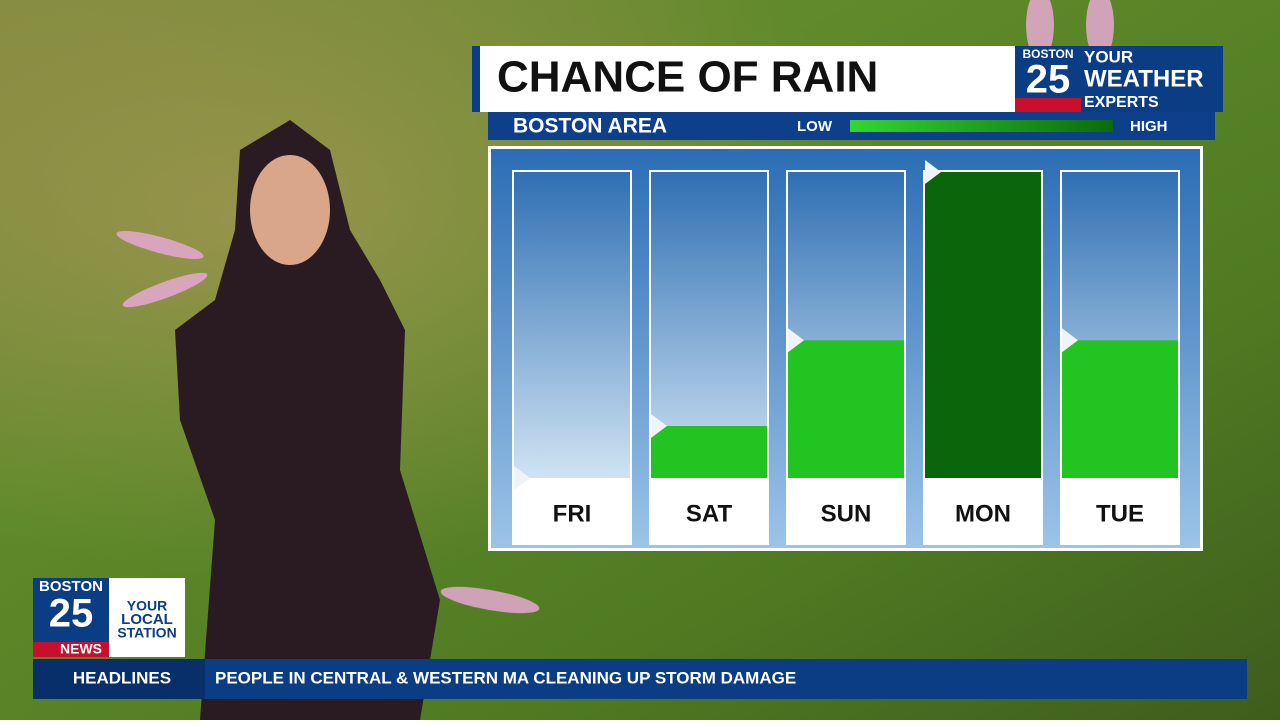  I want to click on bug-label: NEWS, so click(81, 649).